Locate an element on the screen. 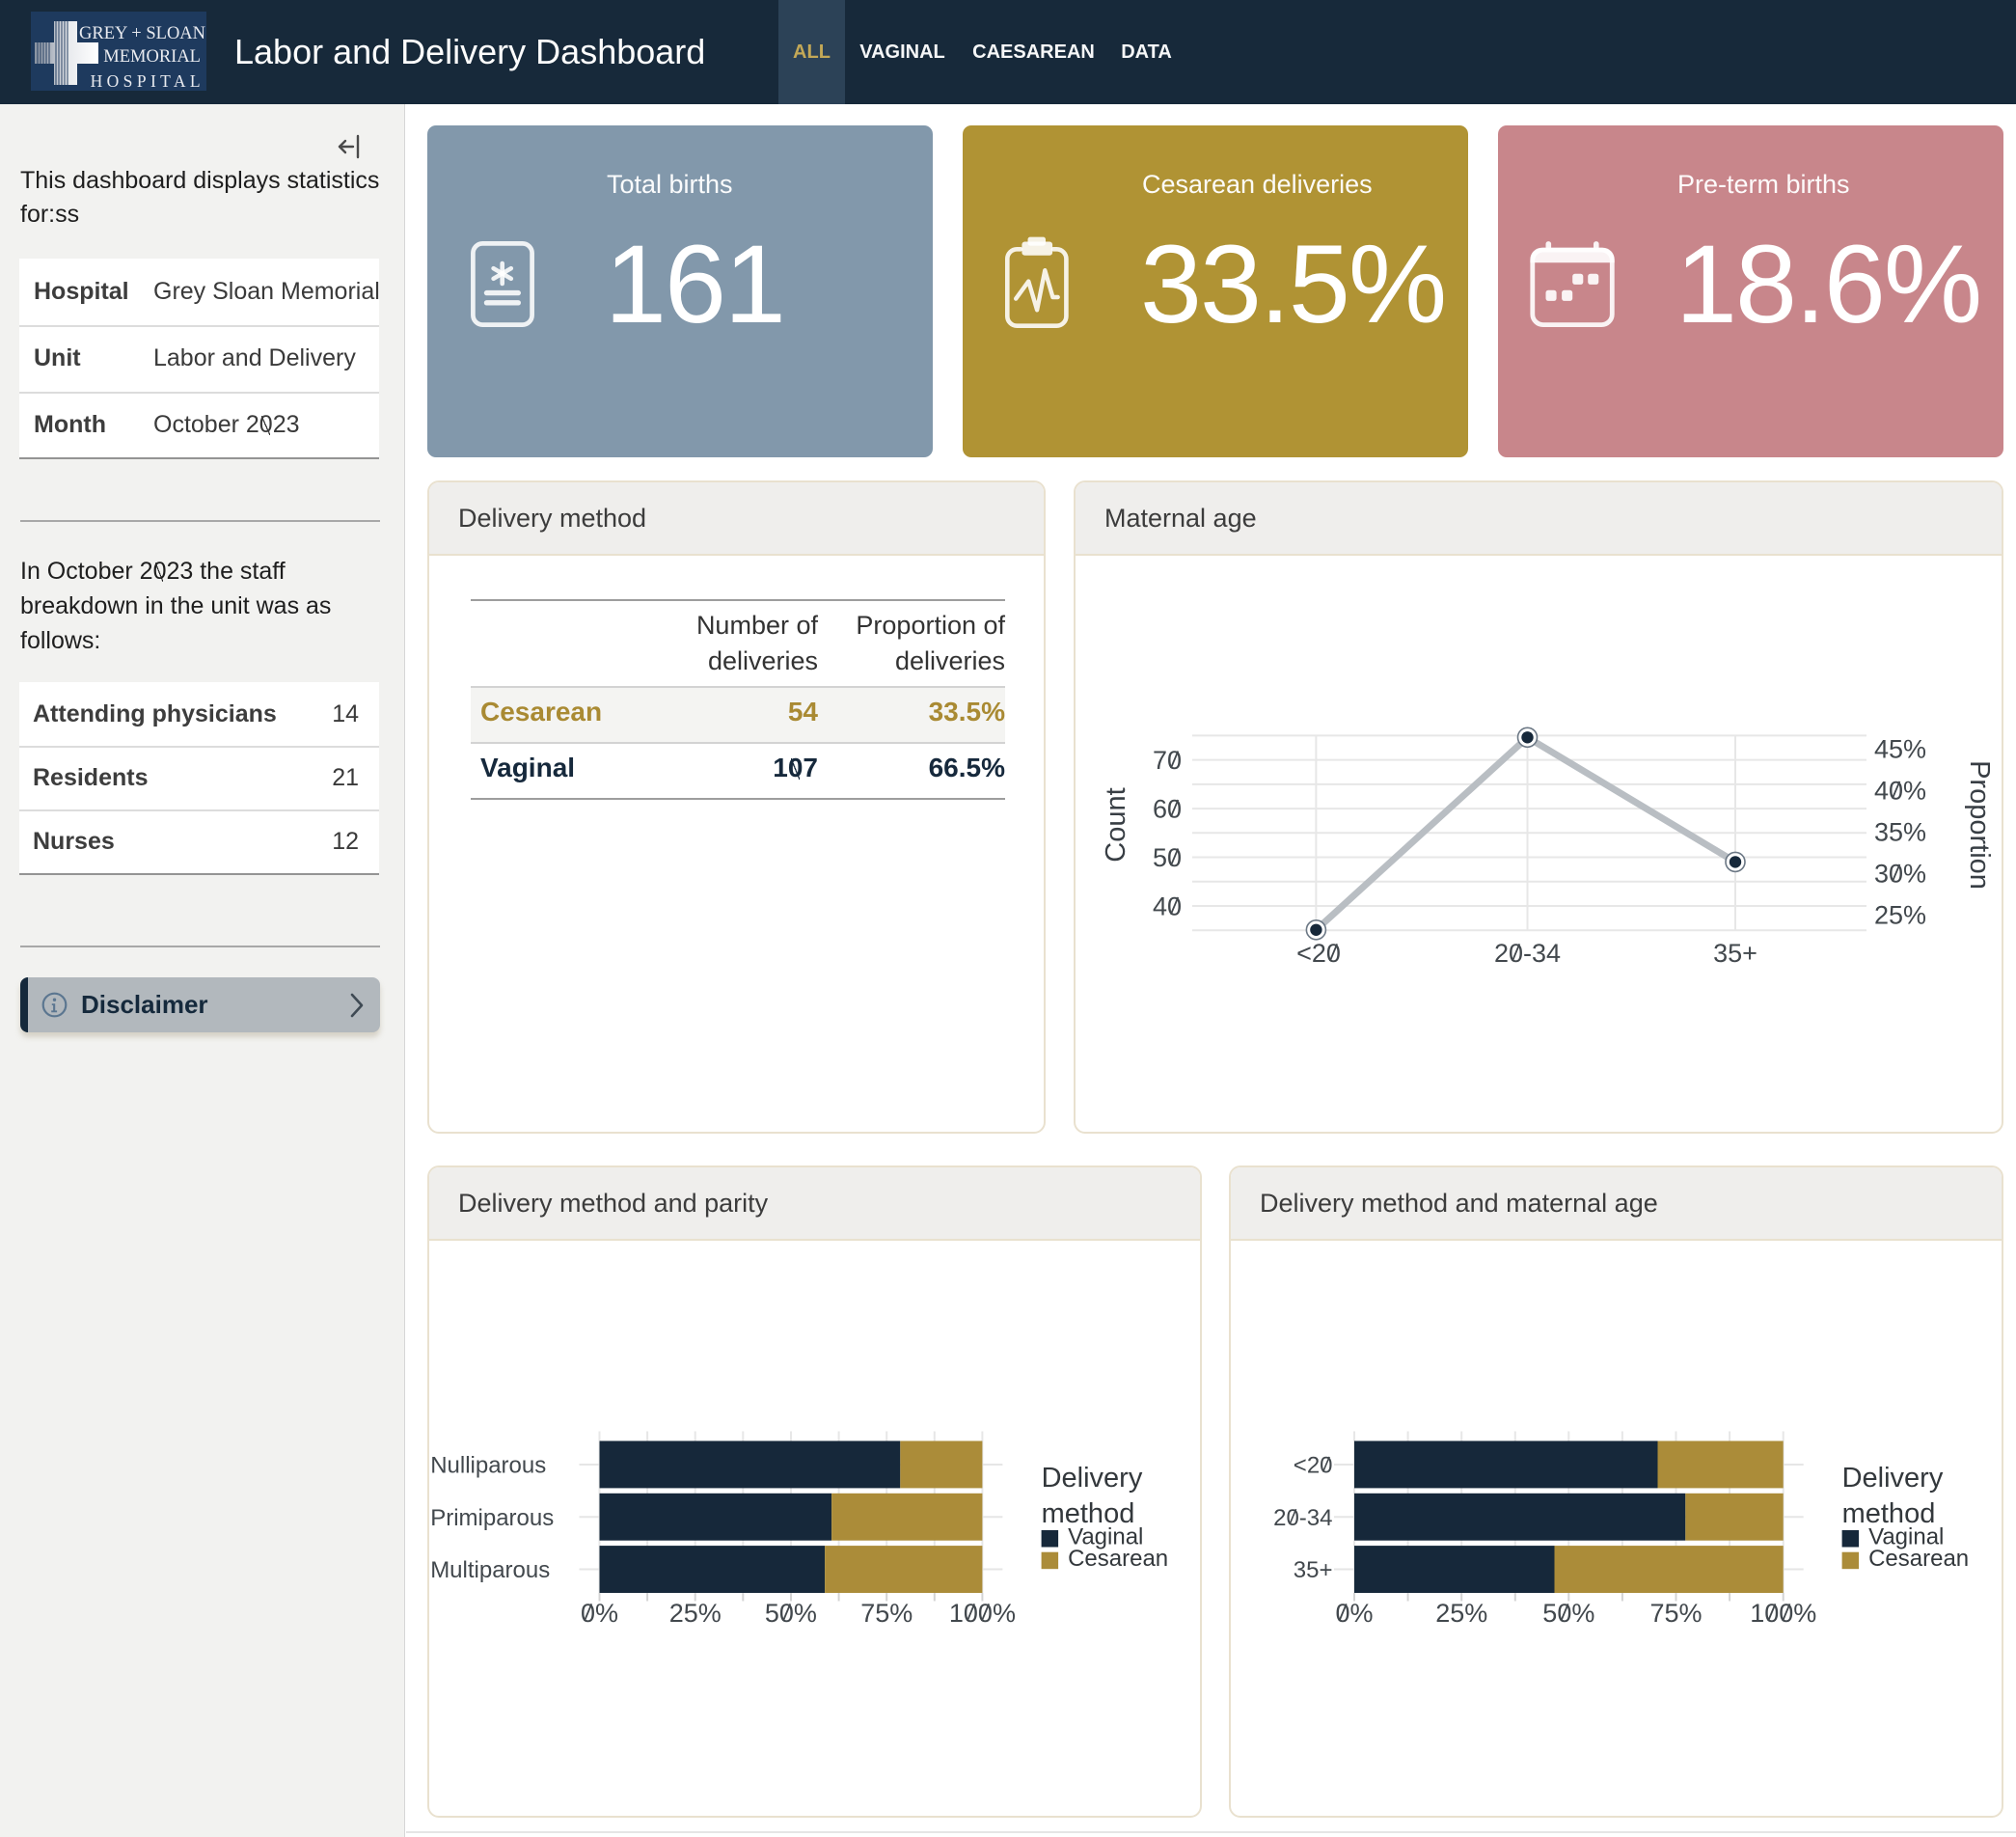 This screenshot has width=2016, height=1837. svg-text: 45% is located at coordinates (1900, 749).